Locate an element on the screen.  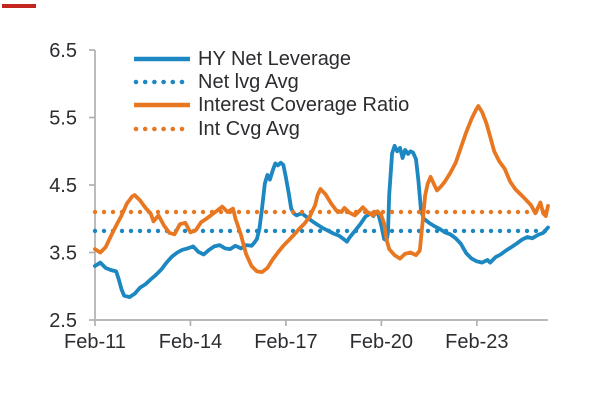
y-tick-label: 6.5 is located at coordinates (63, 51).